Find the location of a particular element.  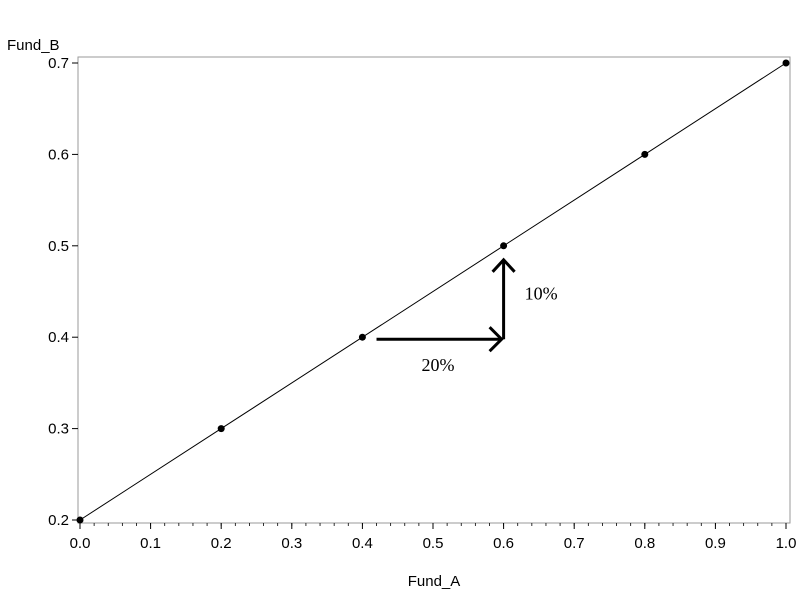

x-axis-title: Fund_A is located at coordinates (434, 581).